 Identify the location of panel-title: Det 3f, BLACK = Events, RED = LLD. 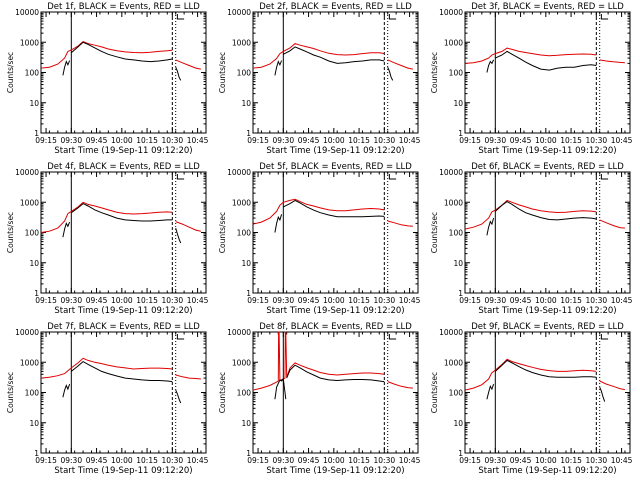
(547, 7).